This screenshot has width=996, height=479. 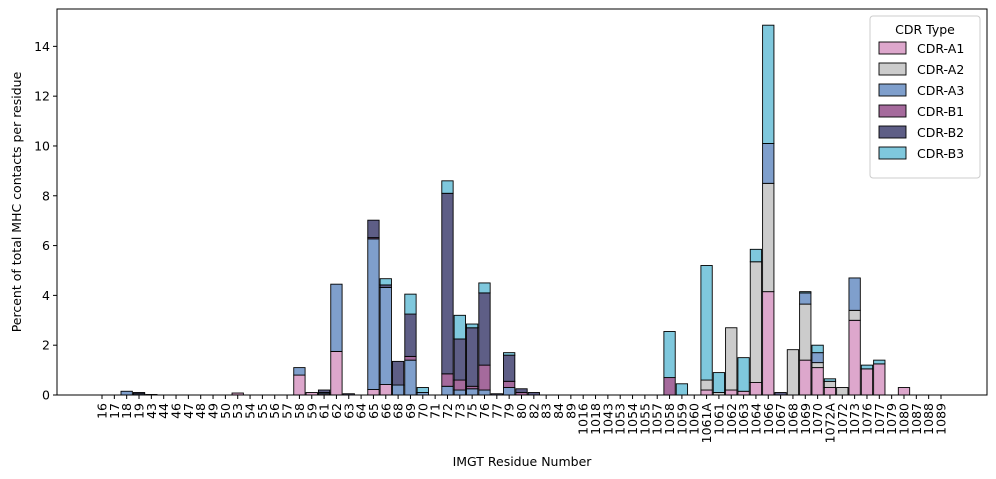 I want to click on y-tick-label: 14, so click(x=42, y=46).